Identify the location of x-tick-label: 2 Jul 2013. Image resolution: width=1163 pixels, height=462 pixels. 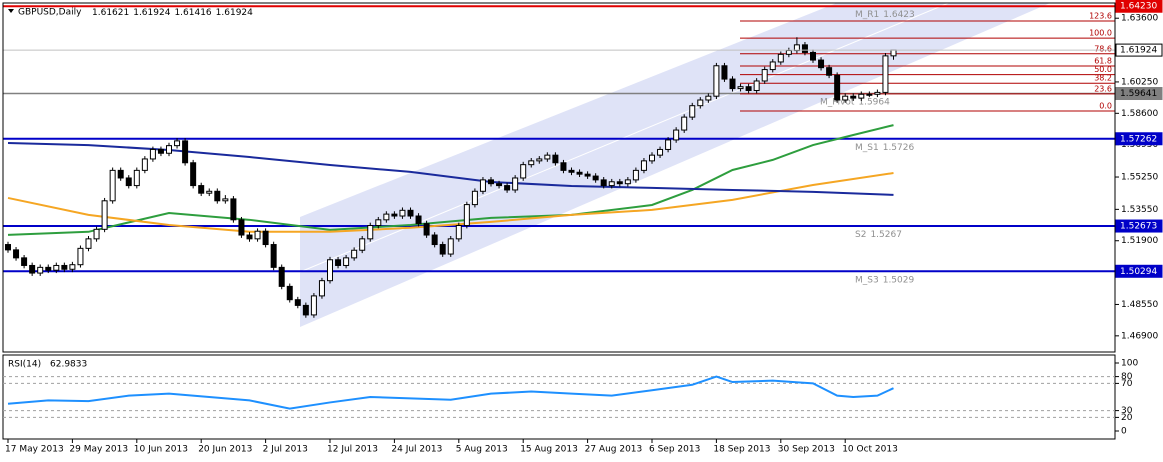
(285, 450).